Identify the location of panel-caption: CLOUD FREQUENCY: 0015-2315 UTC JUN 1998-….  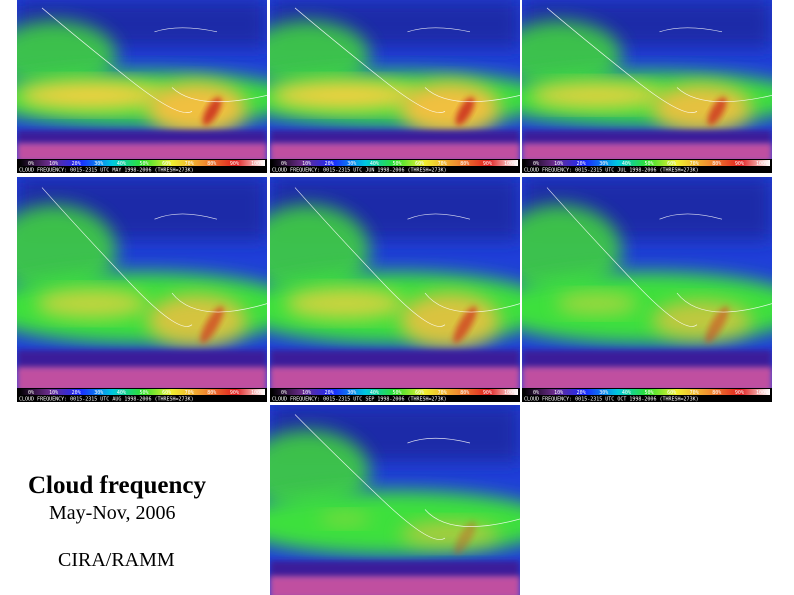
(359, 171).